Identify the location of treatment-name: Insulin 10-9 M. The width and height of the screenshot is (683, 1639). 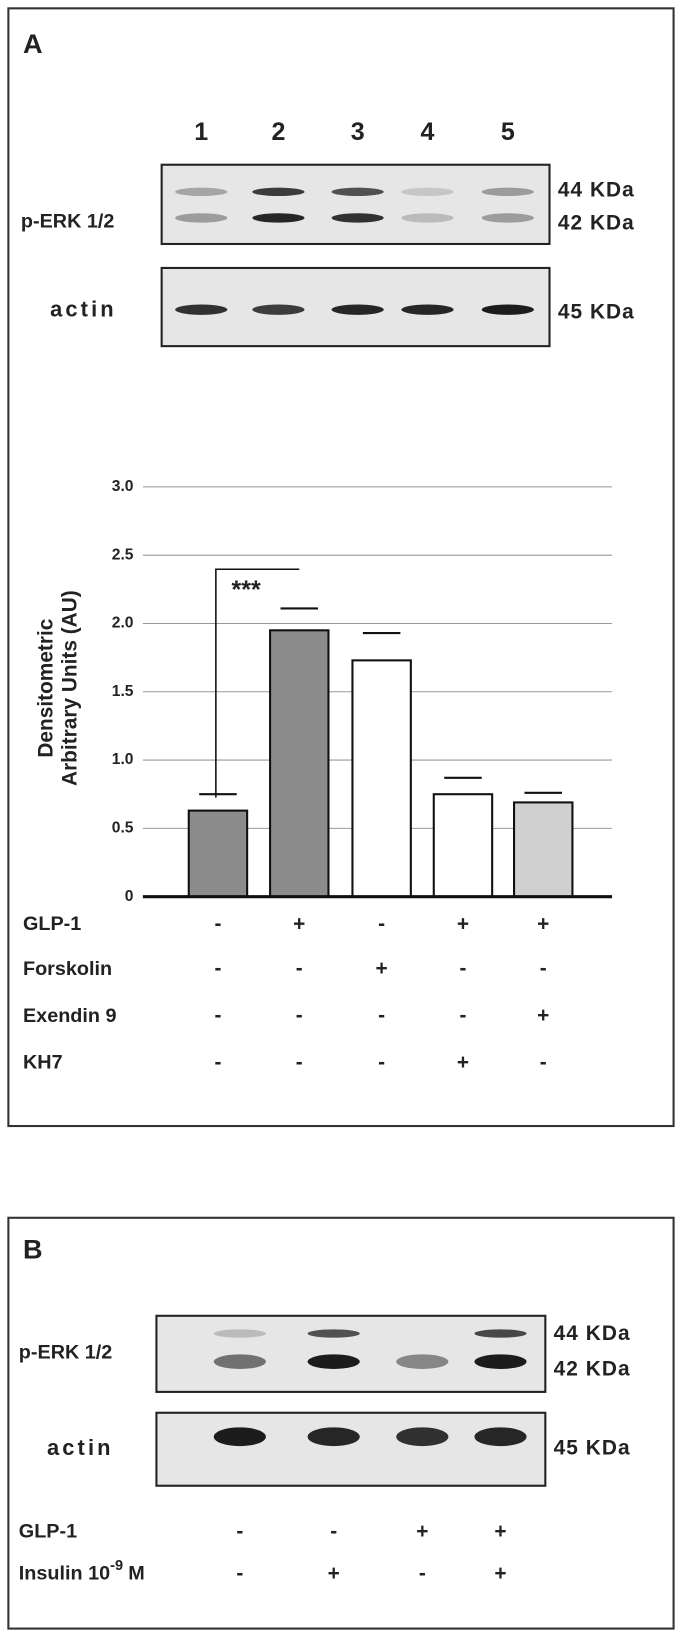
(82, 1571).